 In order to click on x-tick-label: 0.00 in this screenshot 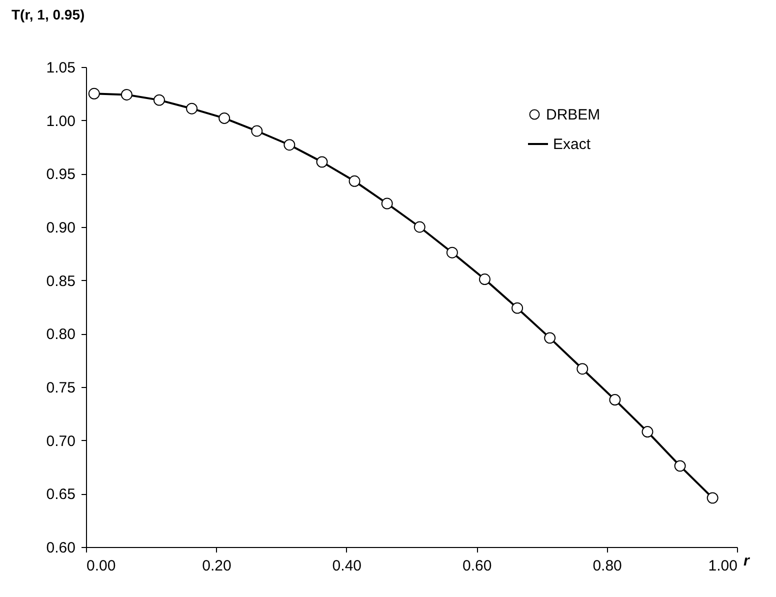, I will do `click(101, 566)`.